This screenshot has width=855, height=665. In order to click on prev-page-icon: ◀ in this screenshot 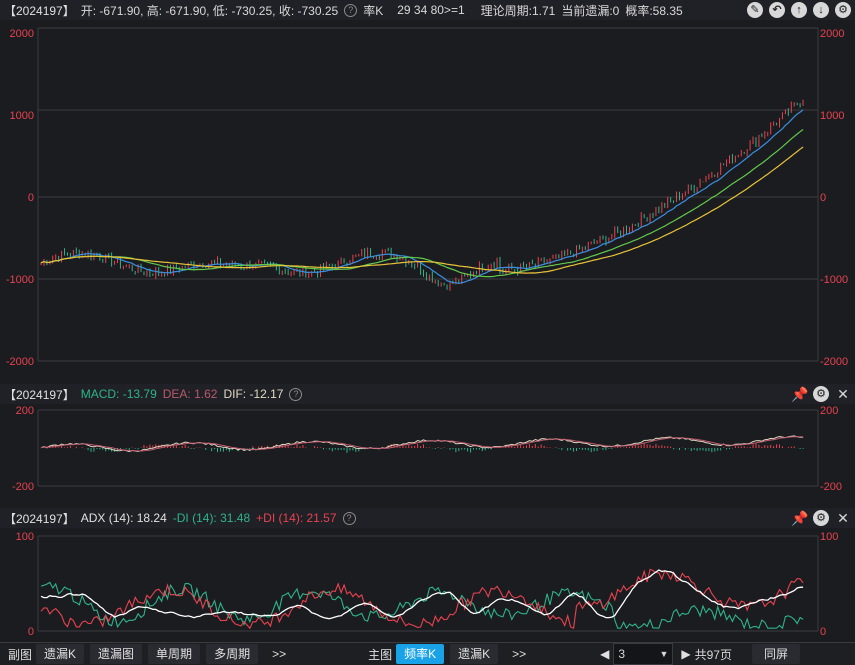, I will do `click(605, 654)`.